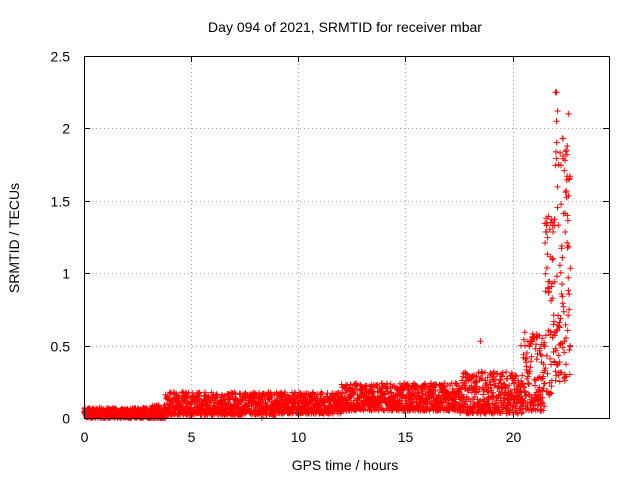 Image resolution: width=640 pixels, height=480 pixels. What do you see at coordinates (61, 57) in the screenshot?
I see `y-tick-label: 2.5` at bounding box center [61, 57].